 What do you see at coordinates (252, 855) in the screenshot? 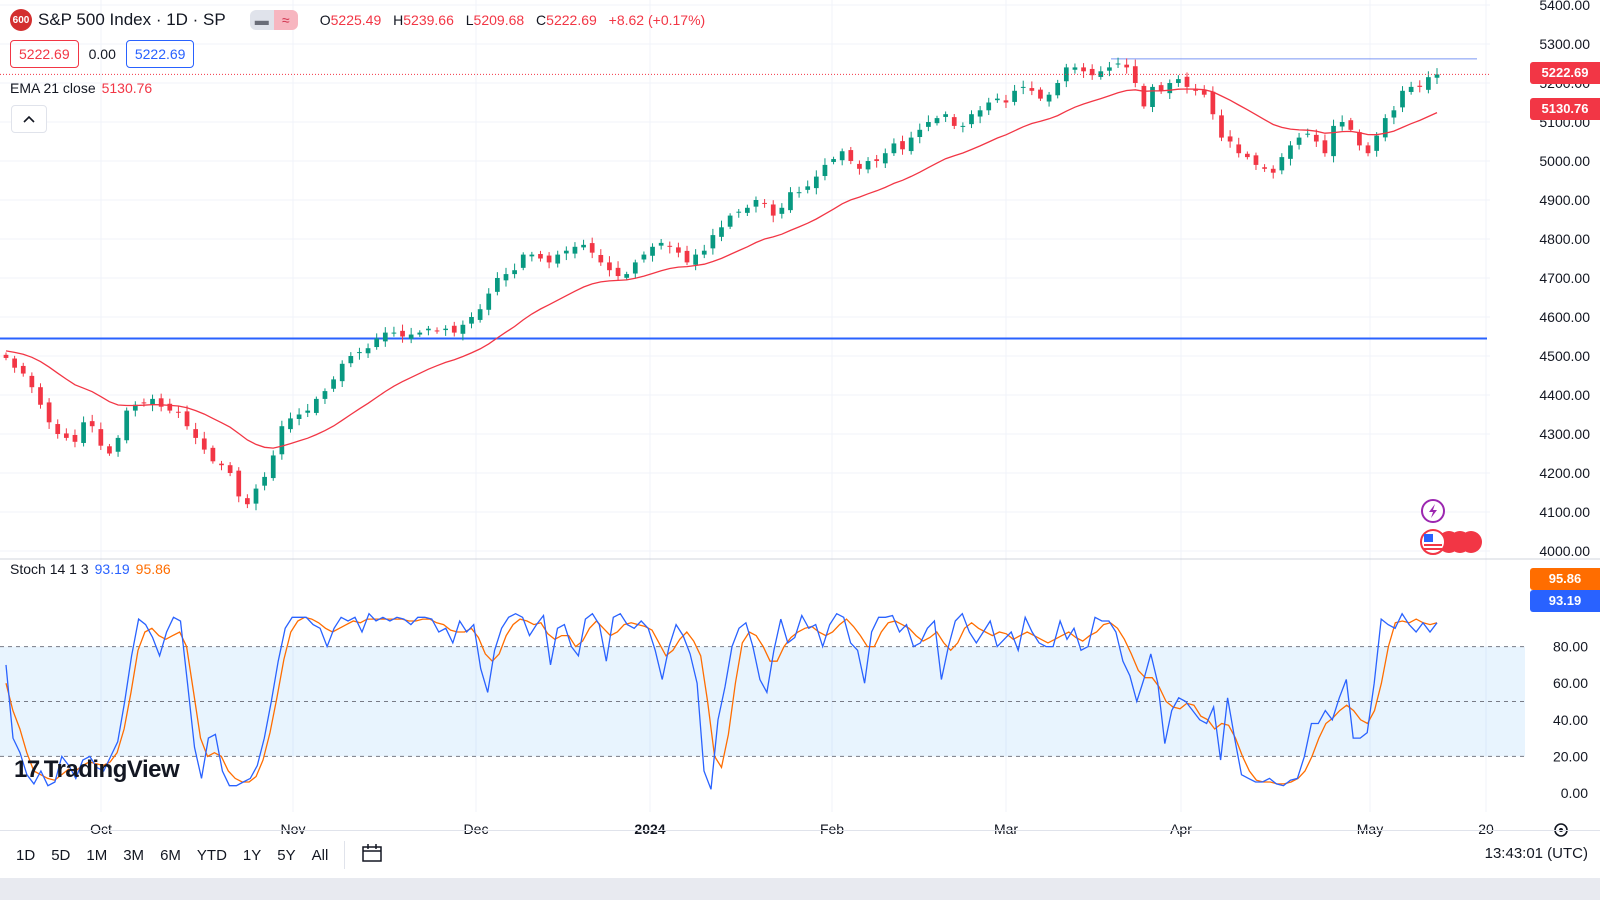
I see `range-button-1y: 1Y` at bounding box center [252, 855].